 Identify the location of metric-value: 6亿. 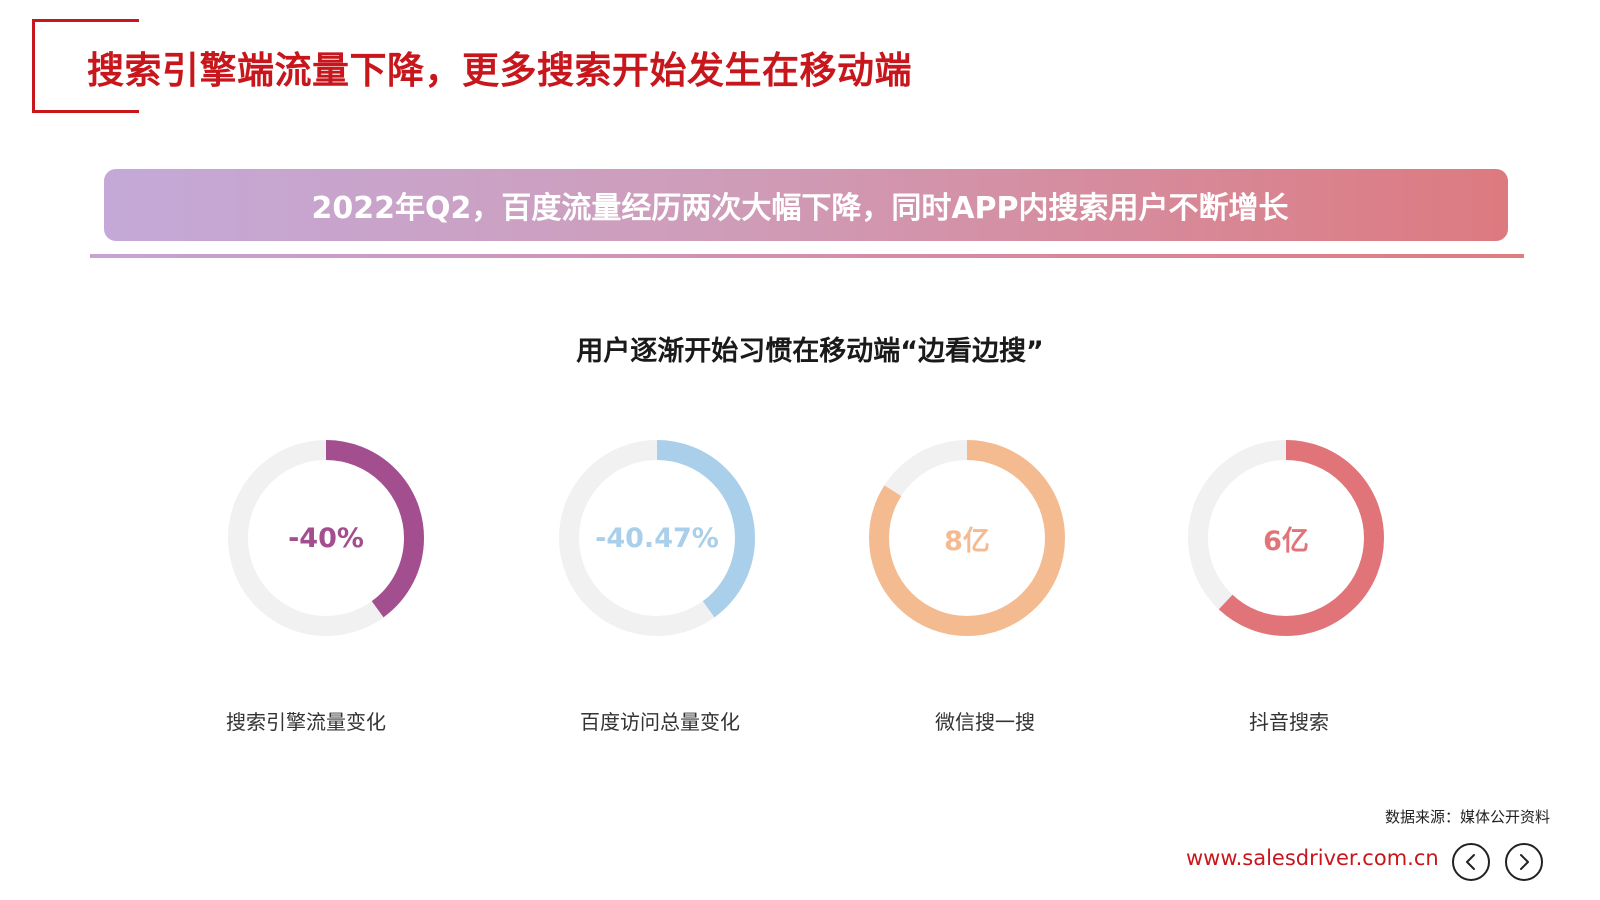
(1286, 541).